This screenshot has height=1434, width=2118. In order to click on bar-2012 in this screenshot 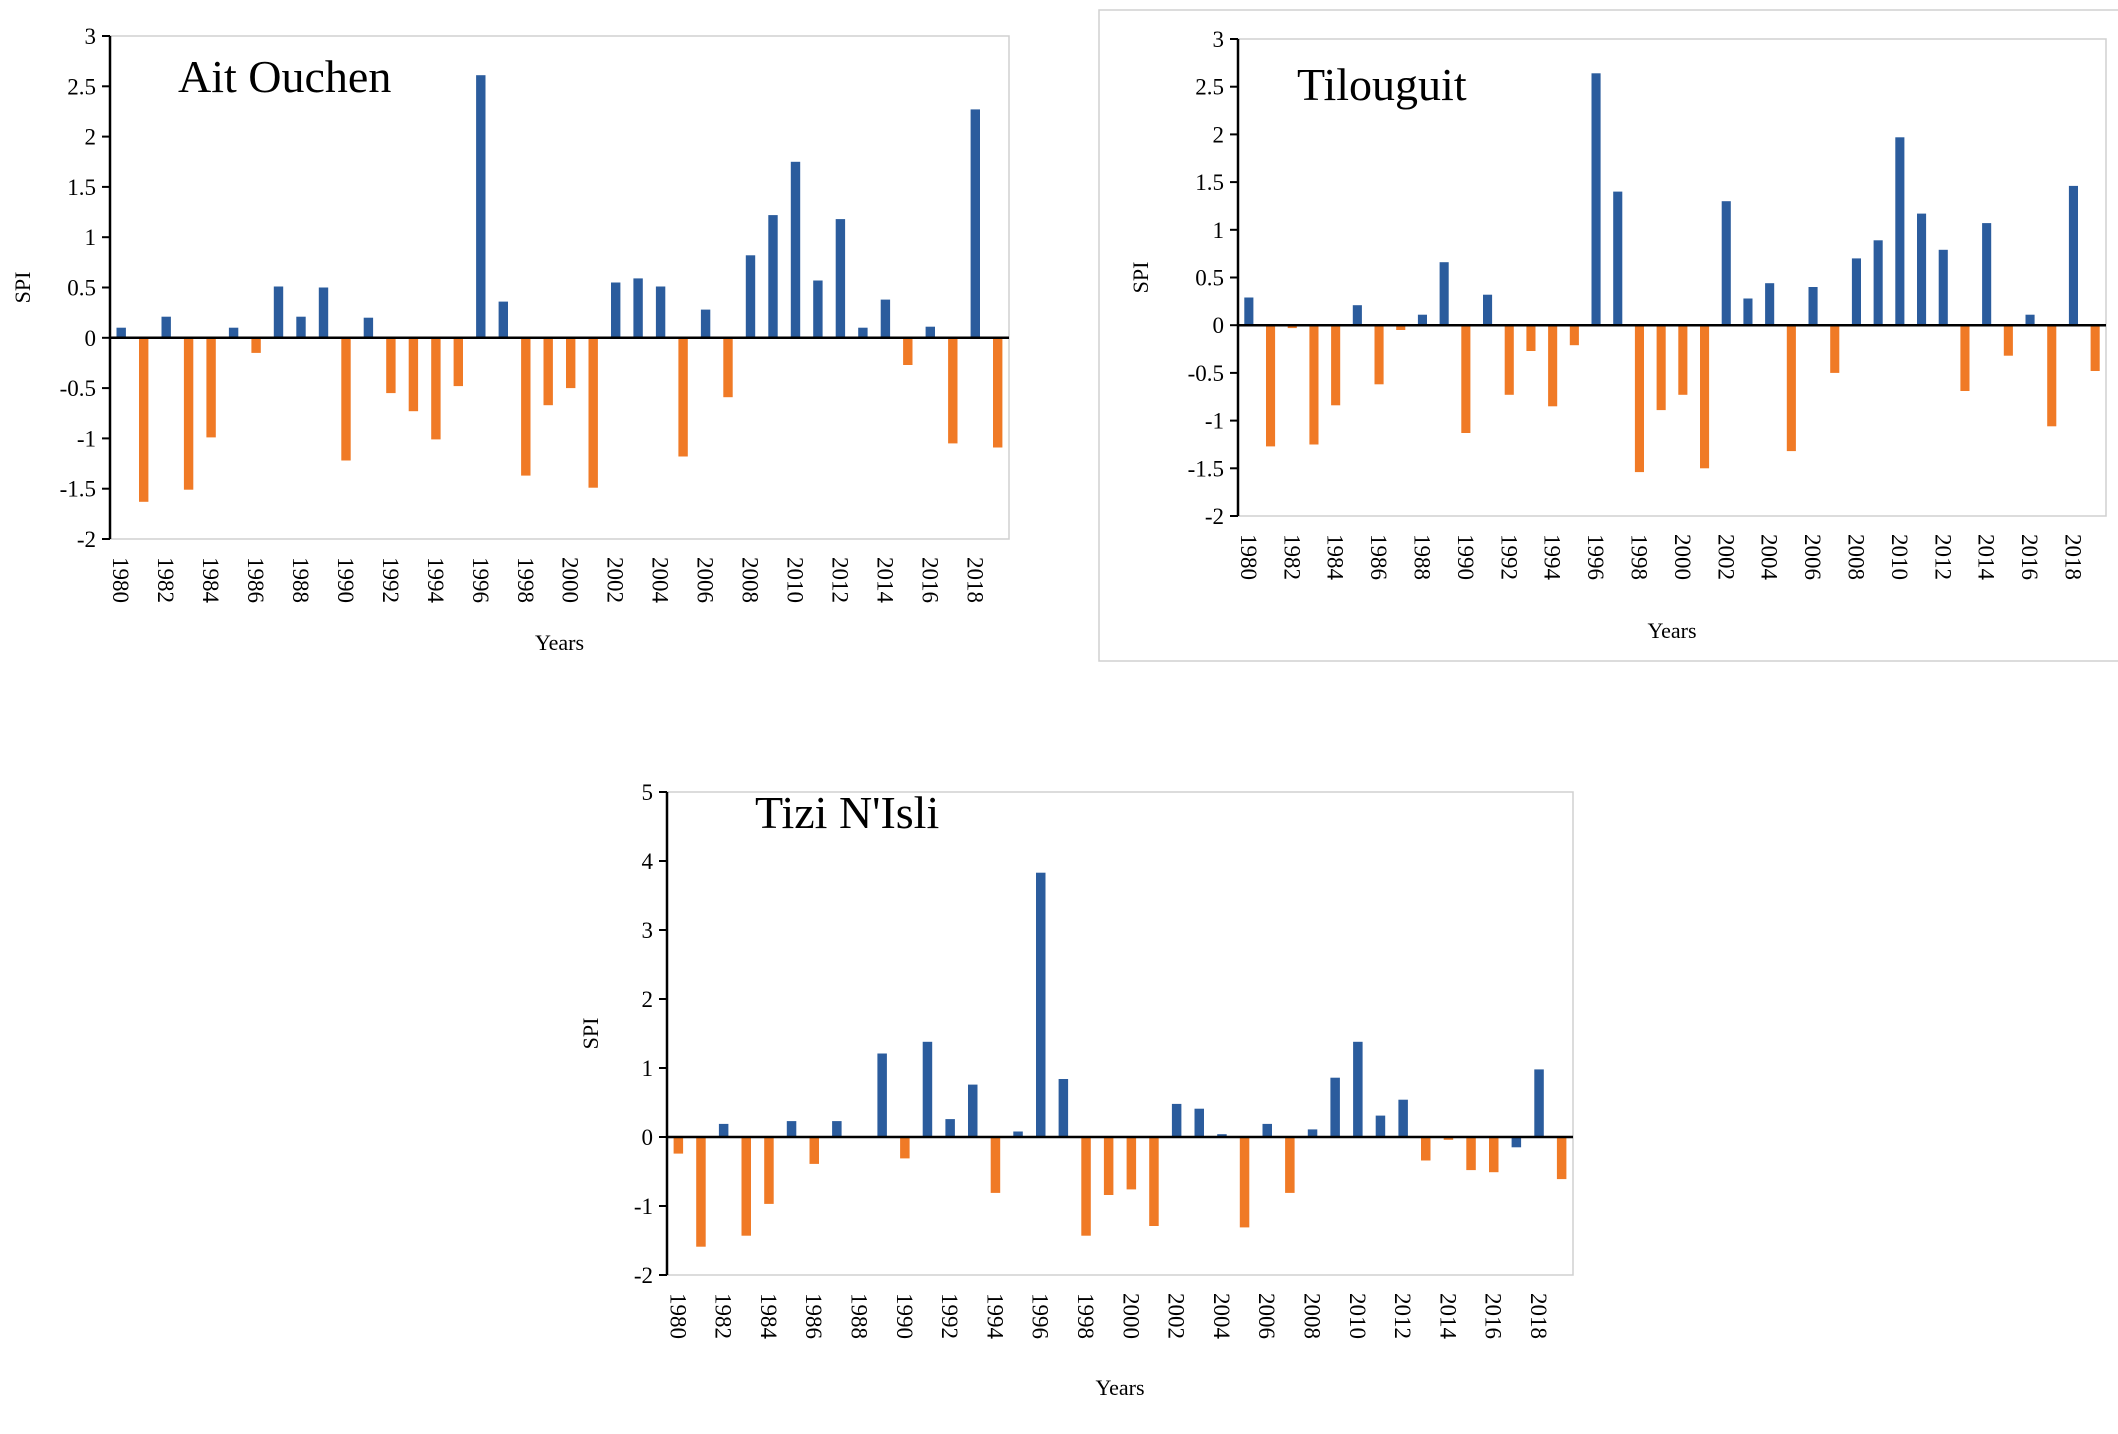, I will do `click(840, 278)`.